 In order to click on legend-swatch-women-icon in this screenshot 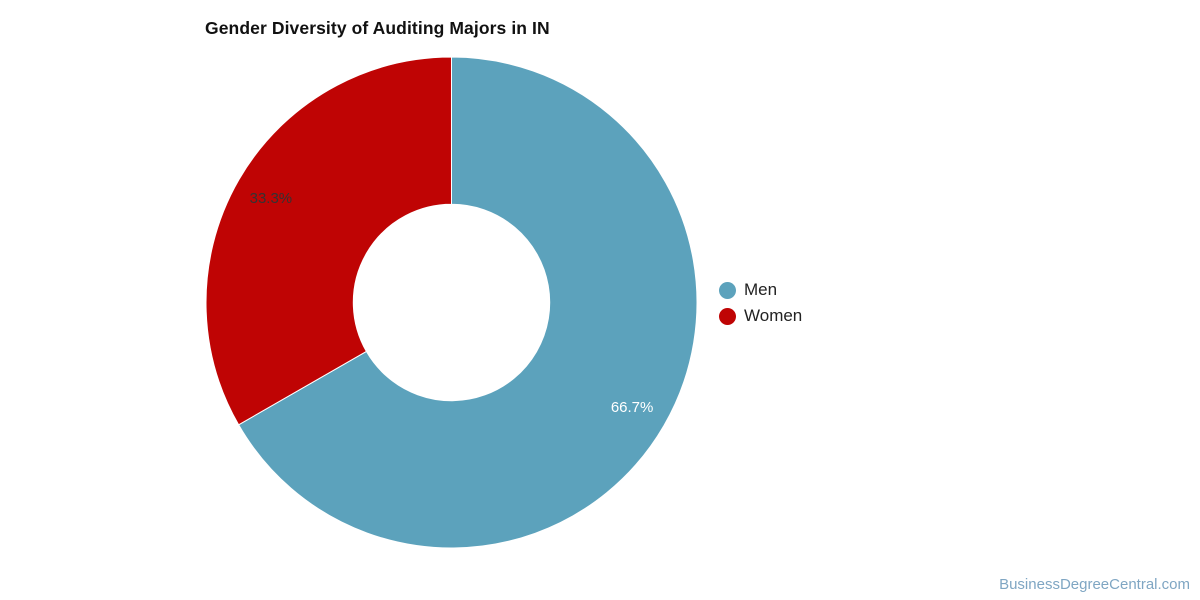, I will do `click(727, 316)`.